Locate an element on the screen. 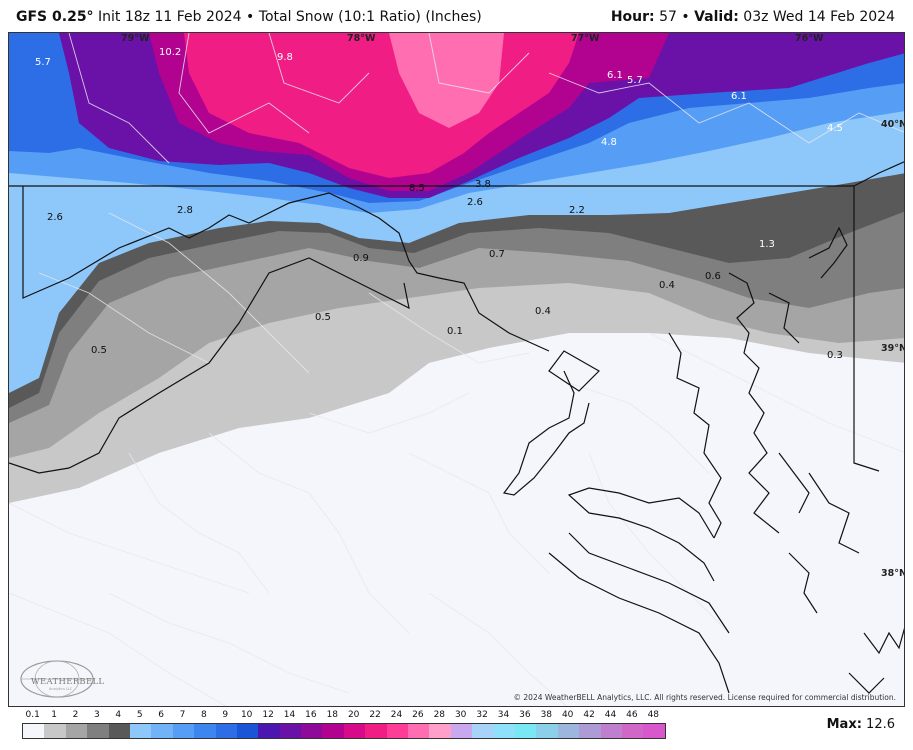 The height and width of the screenshot is (750, 913). legend-tick-label: 36 is located at coordinates (525, 715).